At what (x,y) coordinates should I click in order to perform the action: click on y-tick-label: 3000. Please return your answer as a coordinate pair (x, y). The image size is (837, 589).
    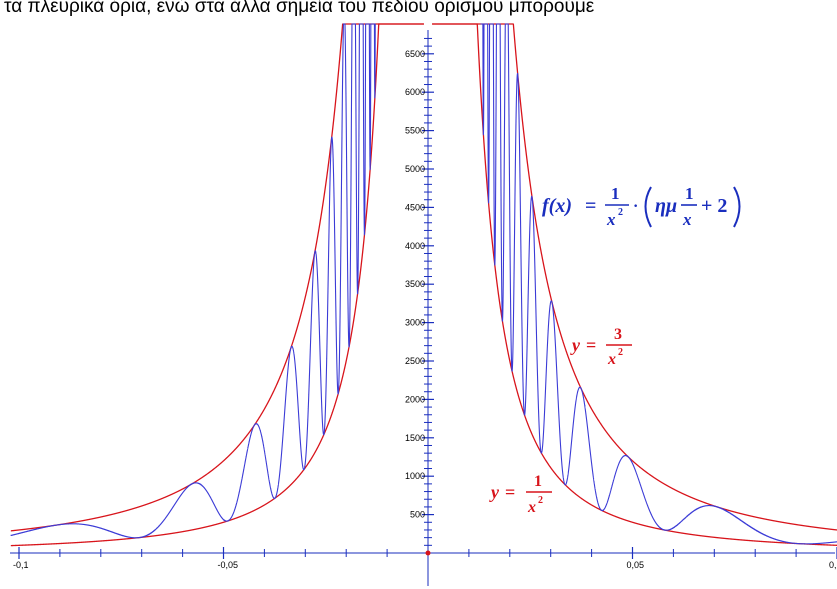
    Looking at the image, I should click on (415, 323).